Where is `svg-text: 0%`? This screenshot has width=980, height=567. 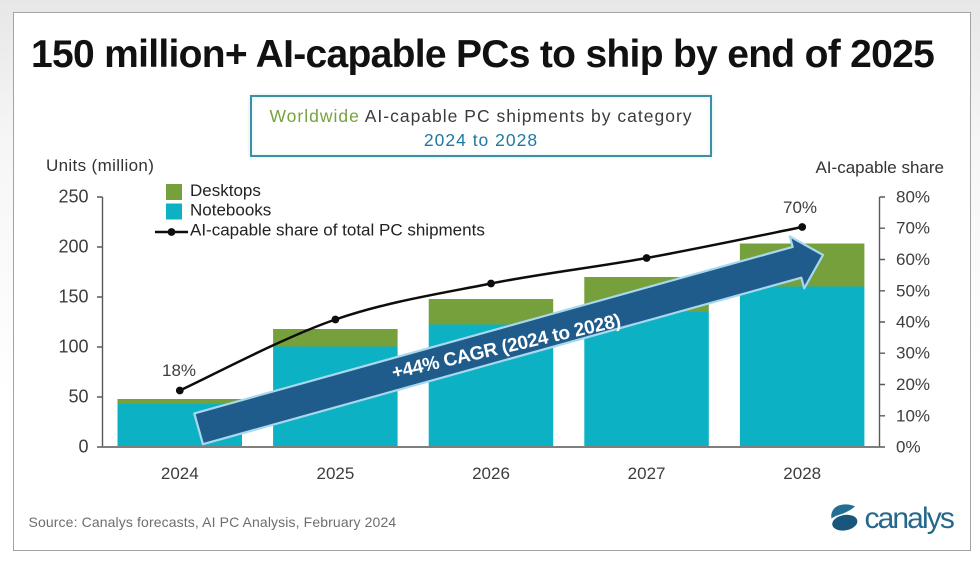 svg-text: 0% is located at coordinates (908, 447).